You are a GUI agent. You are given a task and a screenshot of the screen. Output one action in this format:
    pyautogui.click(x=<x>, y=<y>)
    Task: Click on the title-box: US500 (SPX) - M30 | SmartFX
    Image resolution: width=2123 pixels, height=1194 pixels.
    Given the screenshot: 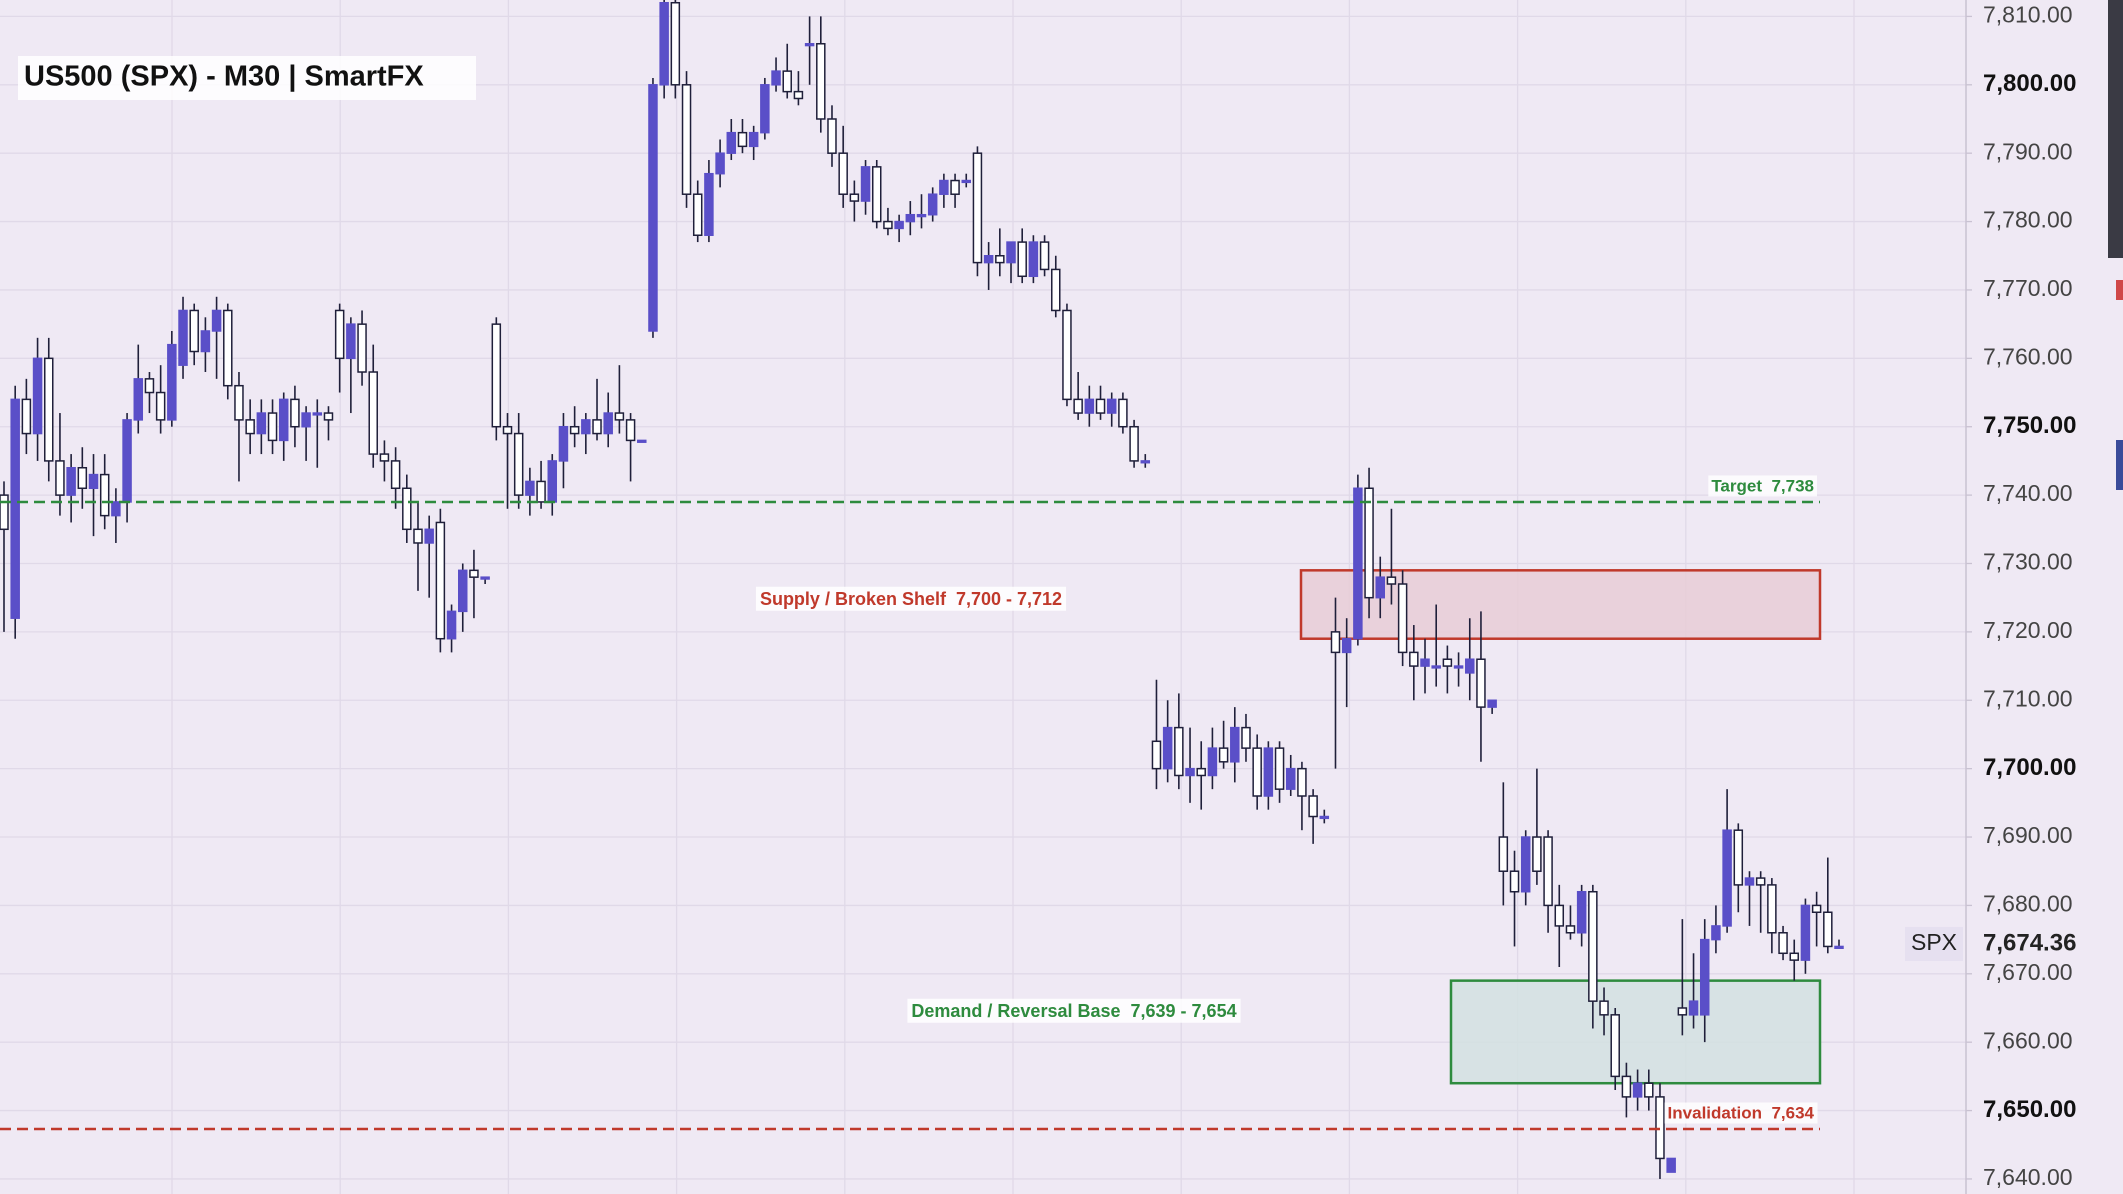 What is the action you would take?
    pyautogui.click(x=247, y=78)
    